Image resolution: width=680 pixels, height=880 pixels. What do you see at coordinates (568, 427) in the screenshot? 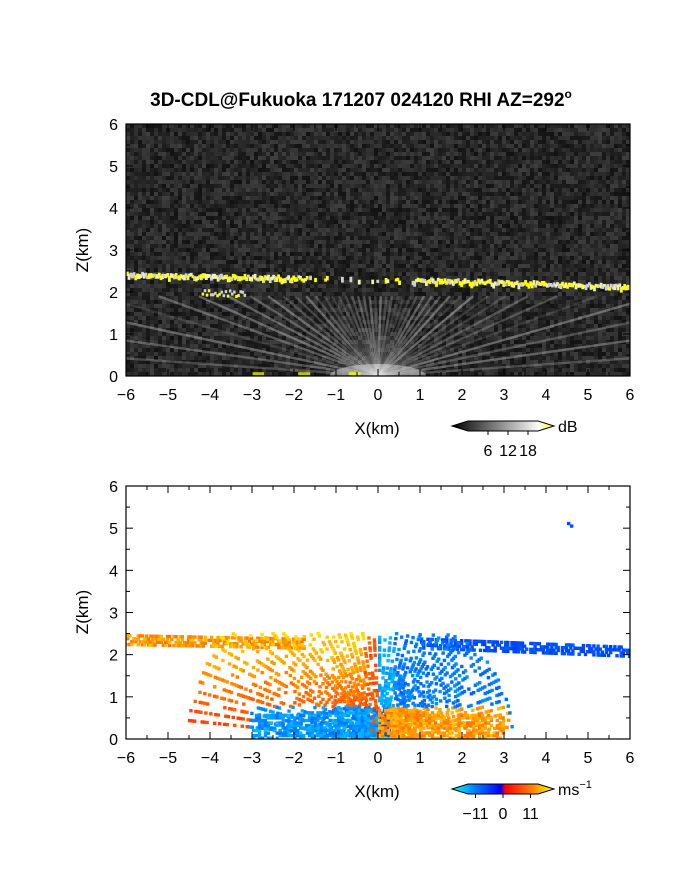
I see `reflectivity-colorbar-unit: dB` at bounding box center [568, 427].